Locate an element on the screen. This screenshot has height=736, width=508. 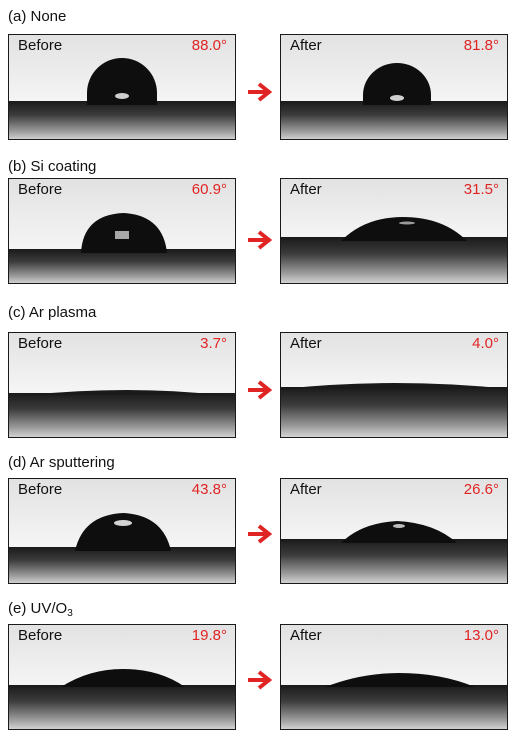
panel-b-label: (b) Si coating is located at coordinates (52, 166).